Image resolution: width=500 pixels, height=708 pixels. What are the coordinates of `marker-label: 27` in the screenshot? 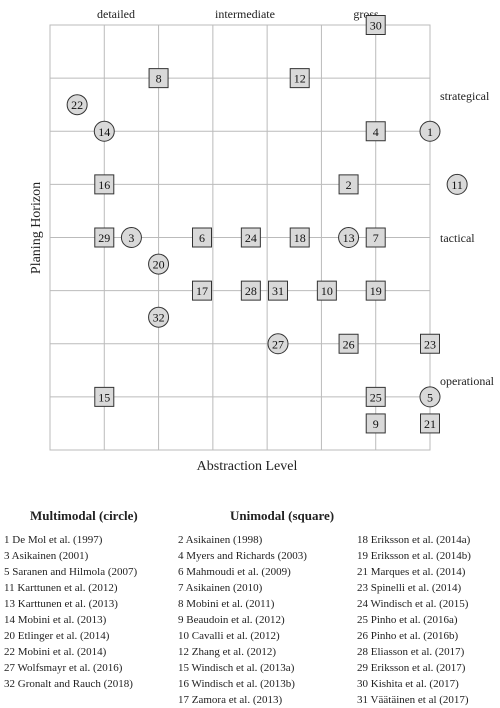 It's located at (278, 344).